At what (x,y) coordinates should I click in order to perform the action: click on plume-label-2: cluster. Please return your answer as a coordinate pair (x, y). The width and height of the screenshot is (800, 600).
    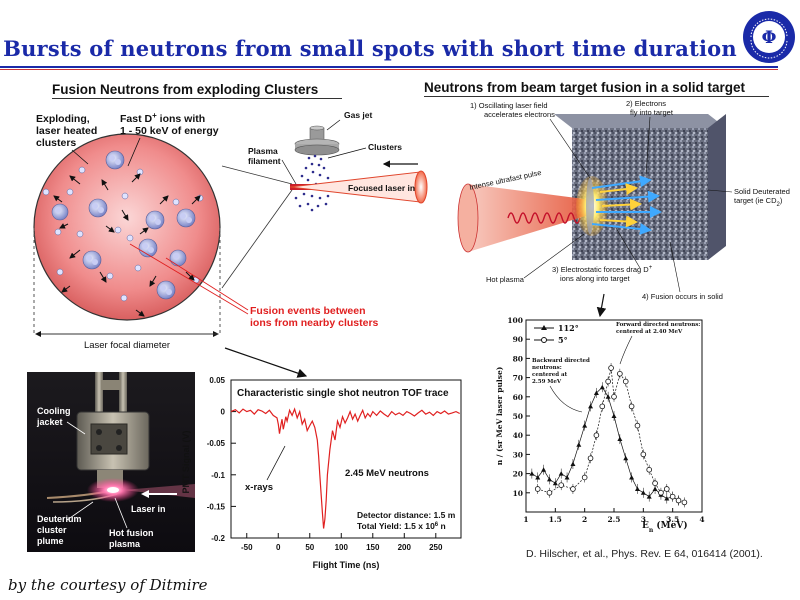
    Looking at the image, I should click on (52, 530).